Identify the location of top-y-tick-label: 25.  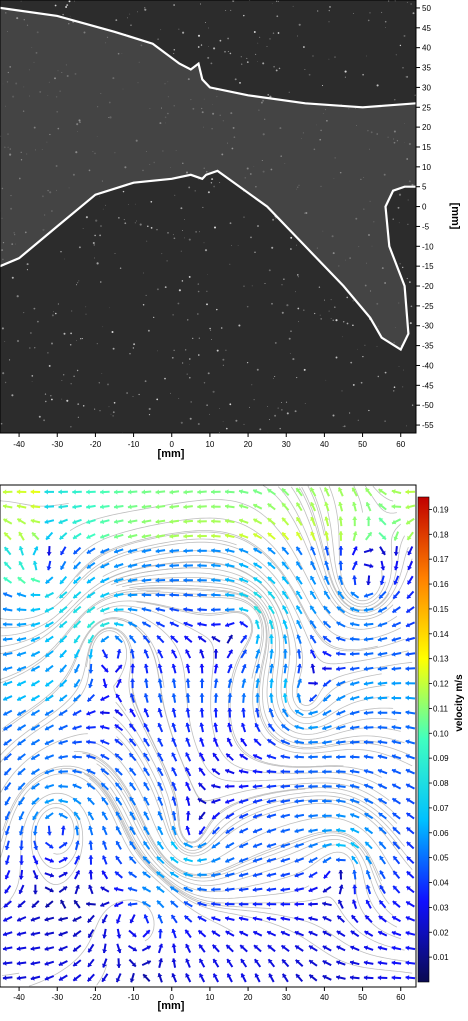
(426, 107).